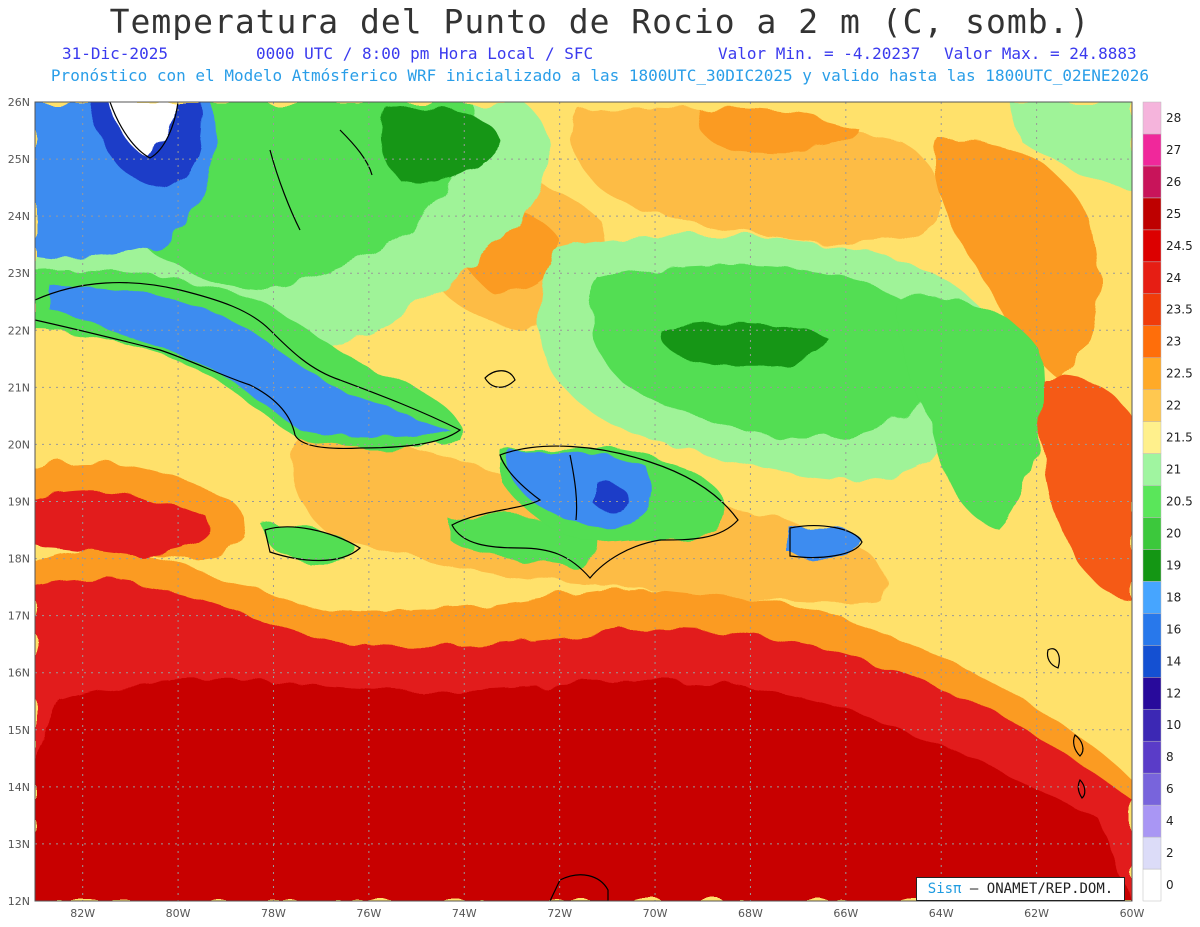 This screenshot has width=1200, height=927. I want to click on colorbar-label: 20, so click(1173, 533).